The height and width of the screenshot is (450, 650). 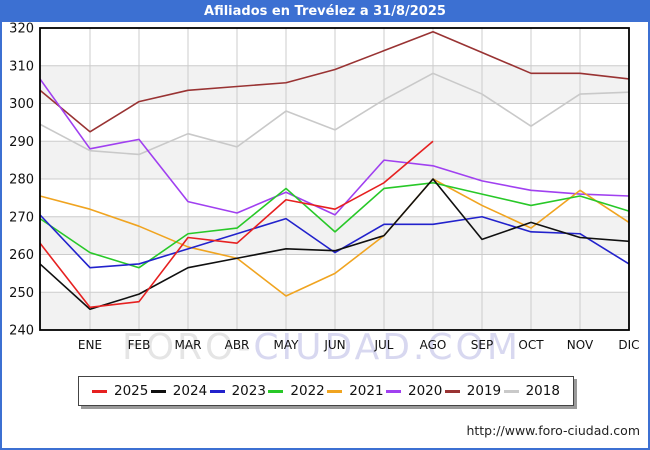 I want to click on watermark-left-part: FORO-, so click(x=188, y=347).